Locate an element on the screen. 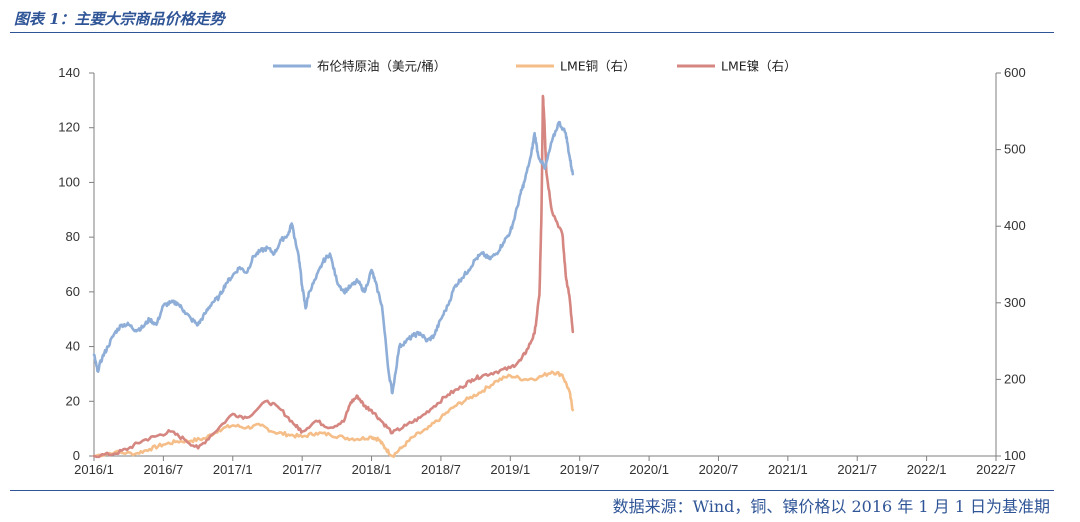 This screenshot has height=522, width=1080. y-right-tick-label: 100 is located at coordinates (1015, 455).